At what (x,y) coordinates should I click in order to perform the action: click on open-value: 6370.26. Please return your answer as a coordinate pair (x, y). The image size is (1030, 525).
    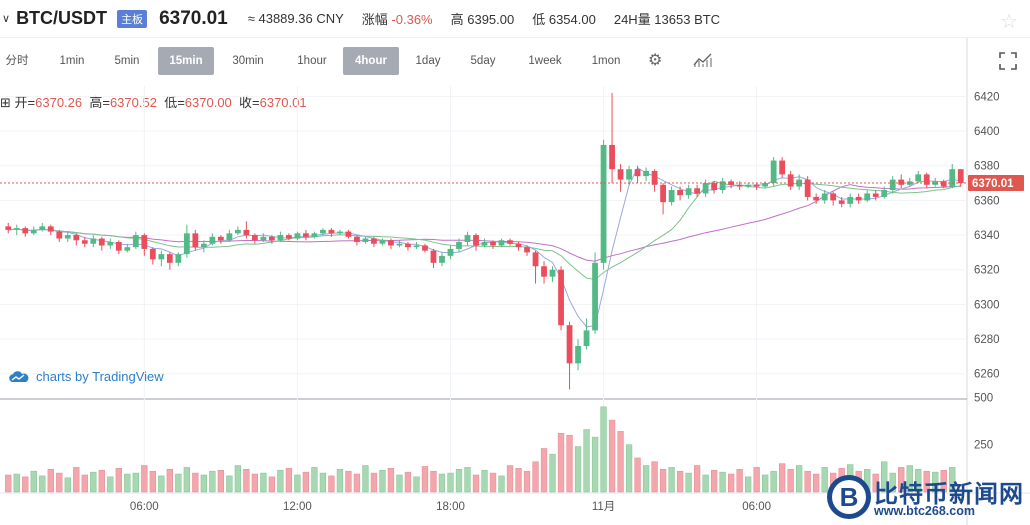
    Looking at the image, I should click on (59, 102).